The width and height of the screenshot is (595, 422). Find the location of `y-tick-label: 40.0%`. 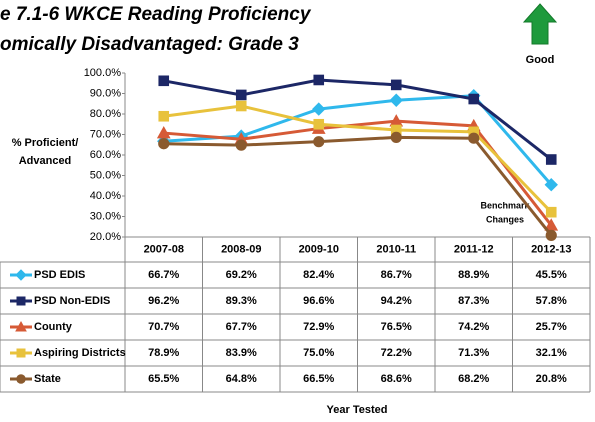

y-tick-label: 40.0% is located at coordinates (105, 196).